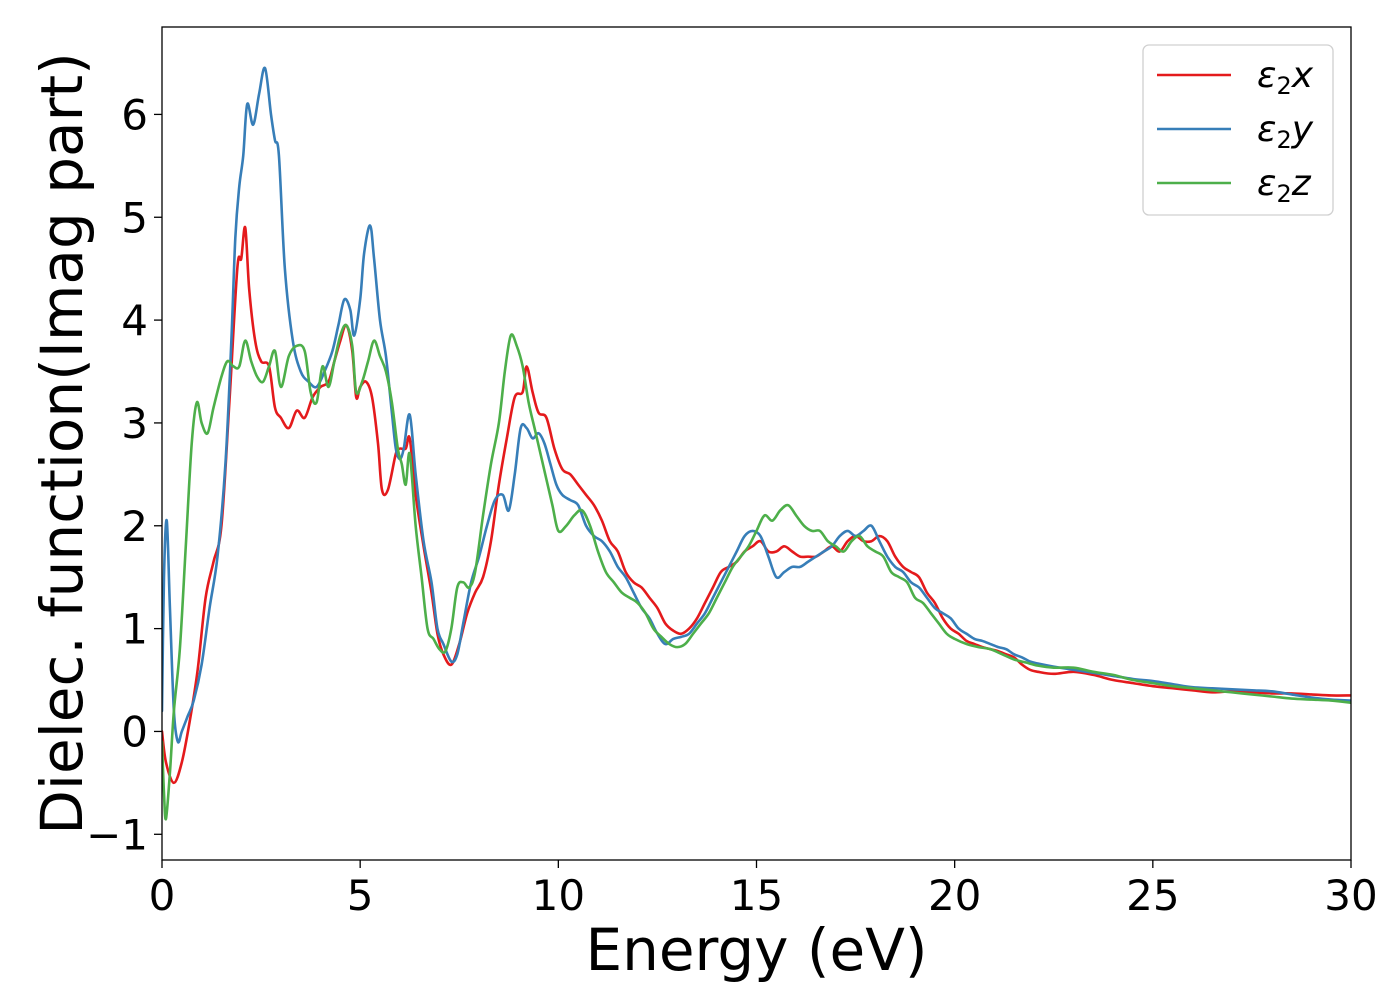 The width and height of the screenshot is (1400, 1000). Describe the element at coordinates (1350, 895) in the screenshot. I see `x-tick-label: 30` at that location.